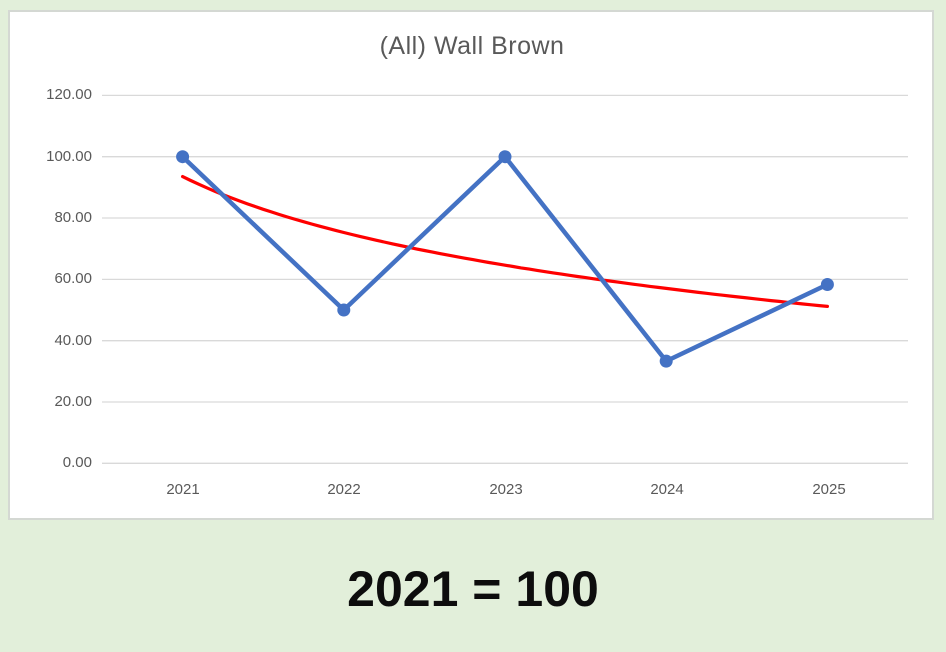 The height and width of the screenshot is (652, 946). Describe the element at coordinates (667, 489) in the screenshot. I see `x-axis-tick-label: 2024` at that location.